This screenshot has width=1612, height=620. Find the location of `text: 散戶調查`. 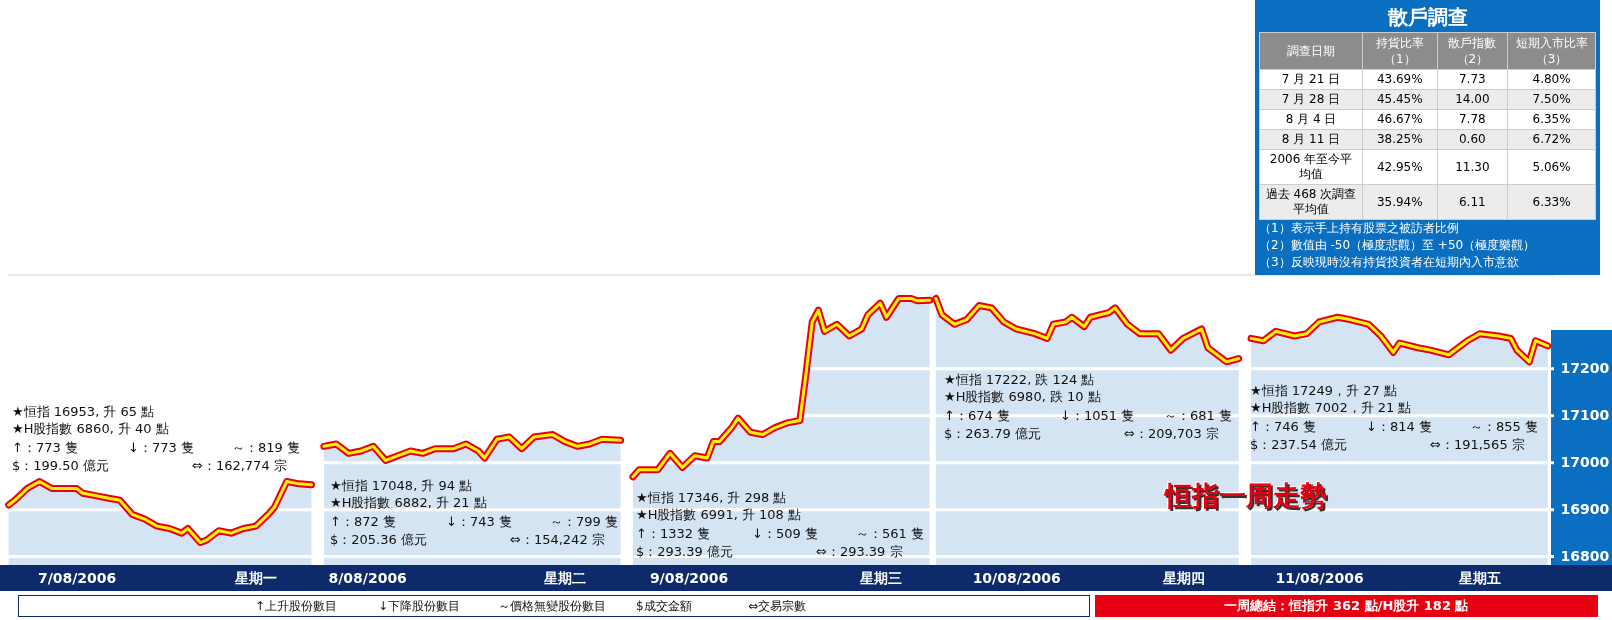

text: 散戶調查 is located at coordinates (1427, 17).